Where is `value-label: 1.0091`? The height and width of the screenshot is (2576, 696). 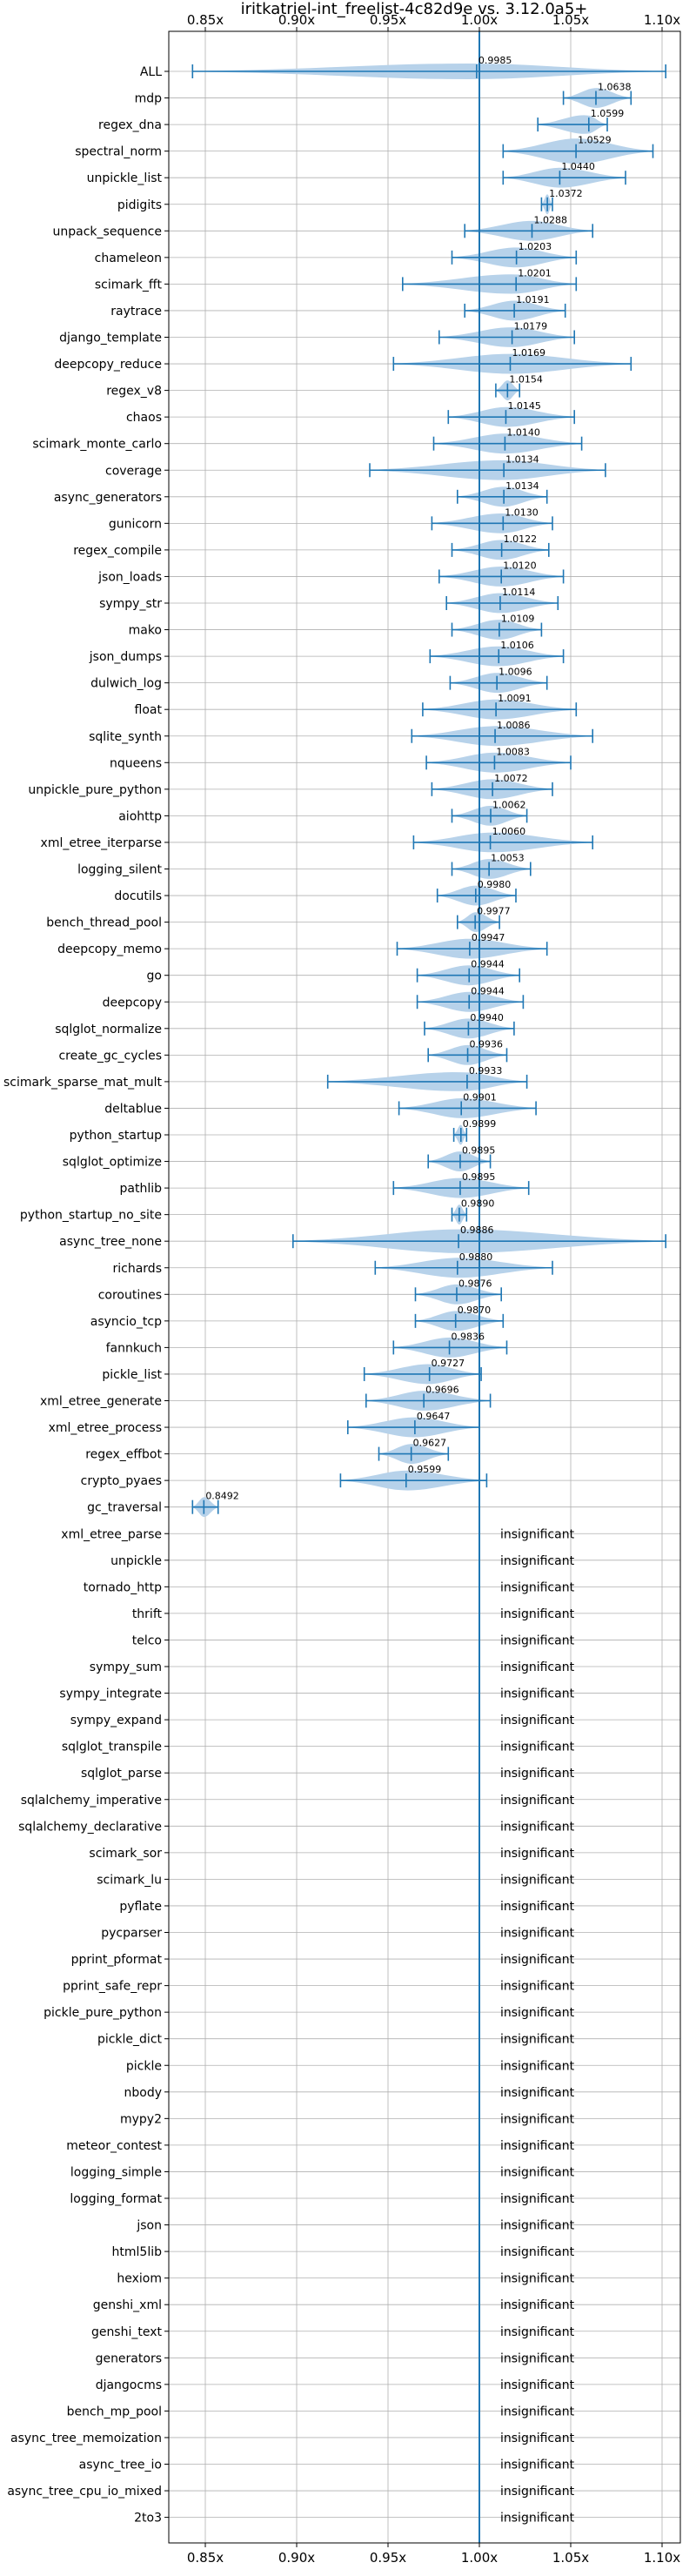 value-label: 1.0091 is located at coordinates (515, 699).